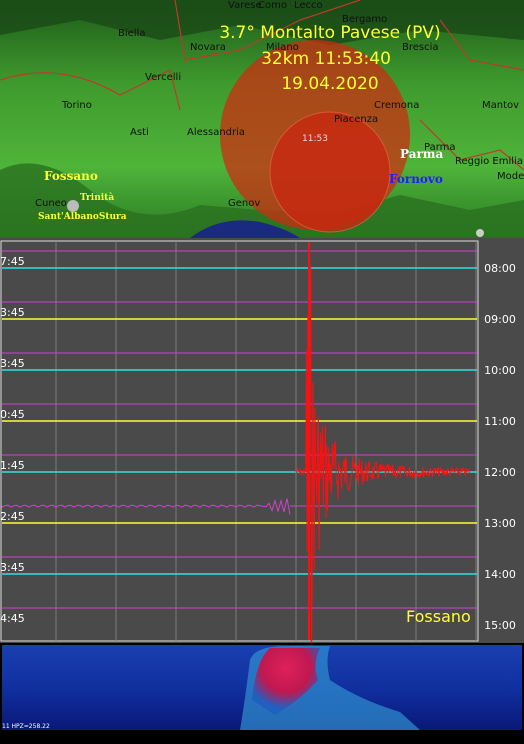 Image resolution: width=524 pixels, height=744 pixels. What do you see at coordinates (510, 176) in the screenshot?
I see `city: Mode` at bounding box center [510, 176].